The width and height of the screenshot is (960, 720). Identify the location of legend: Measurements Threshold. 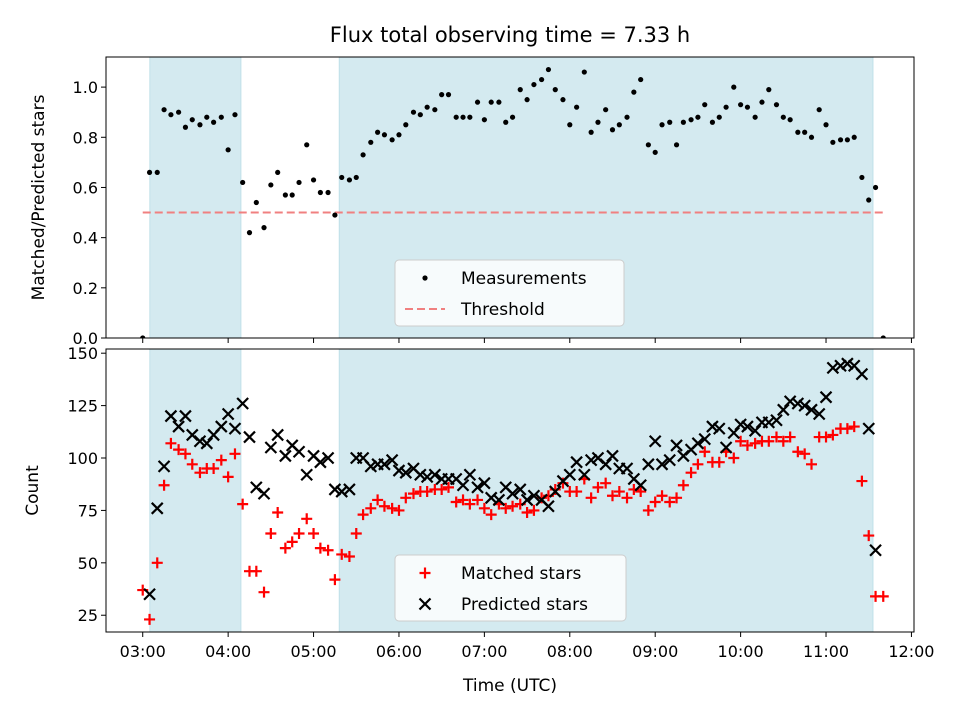
(509, 293).